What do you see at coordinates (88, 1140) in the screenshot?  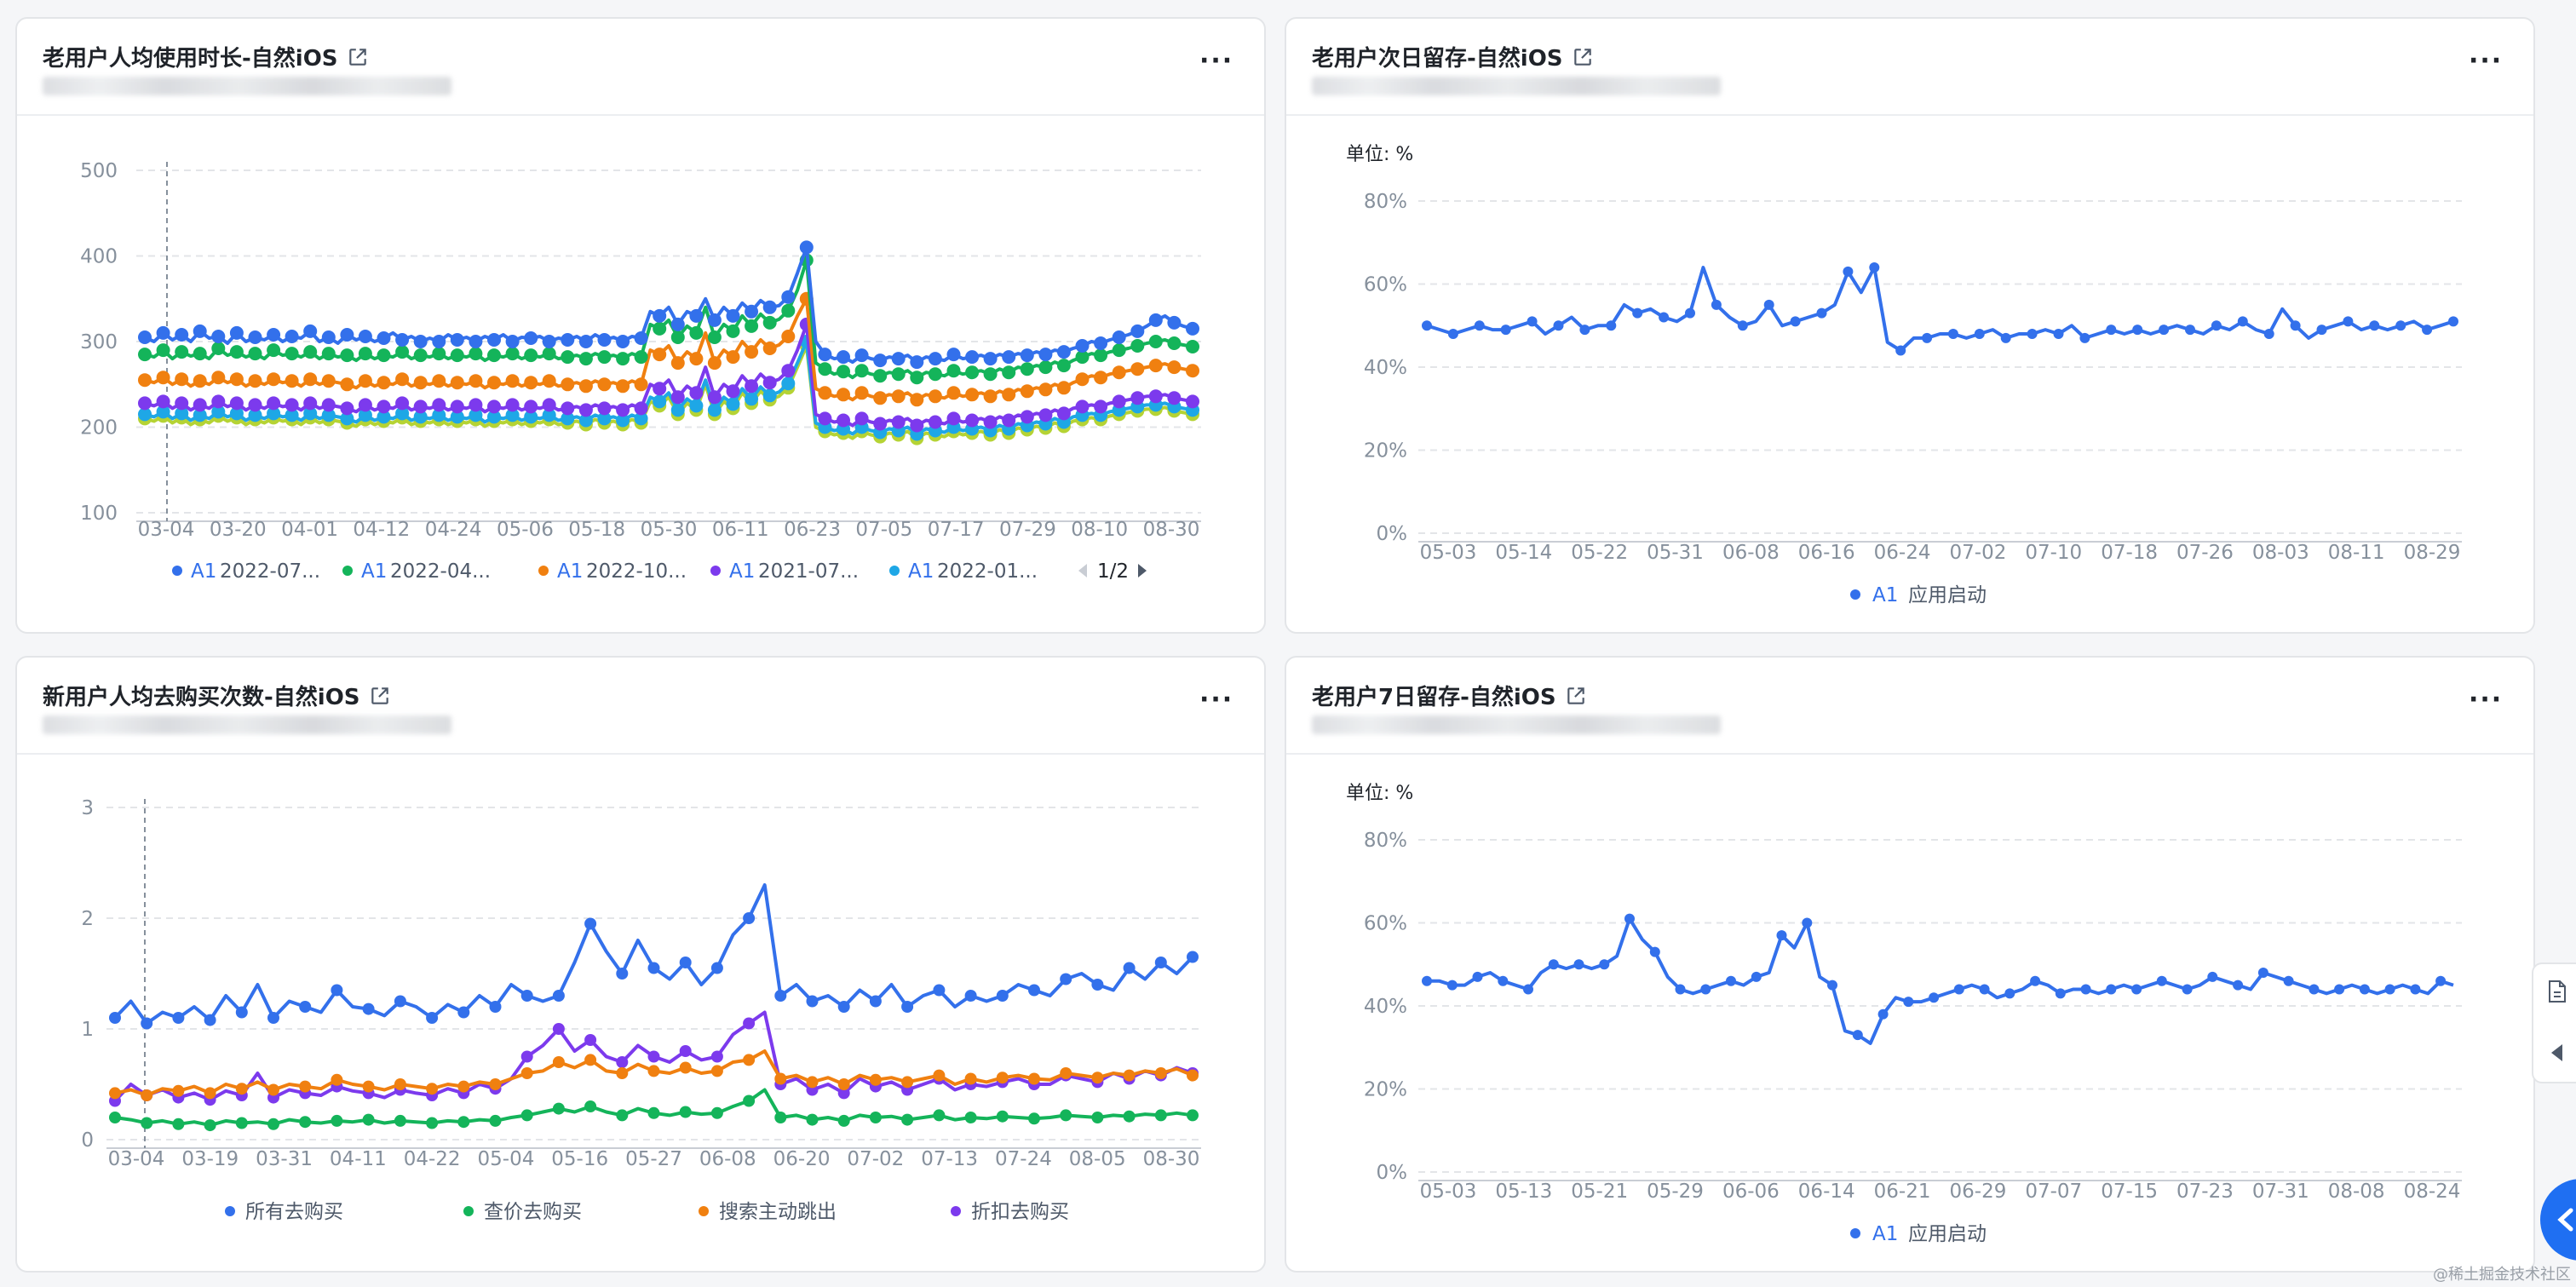 I see `y-tick-label: 0` at bounding box center [88, 1140].